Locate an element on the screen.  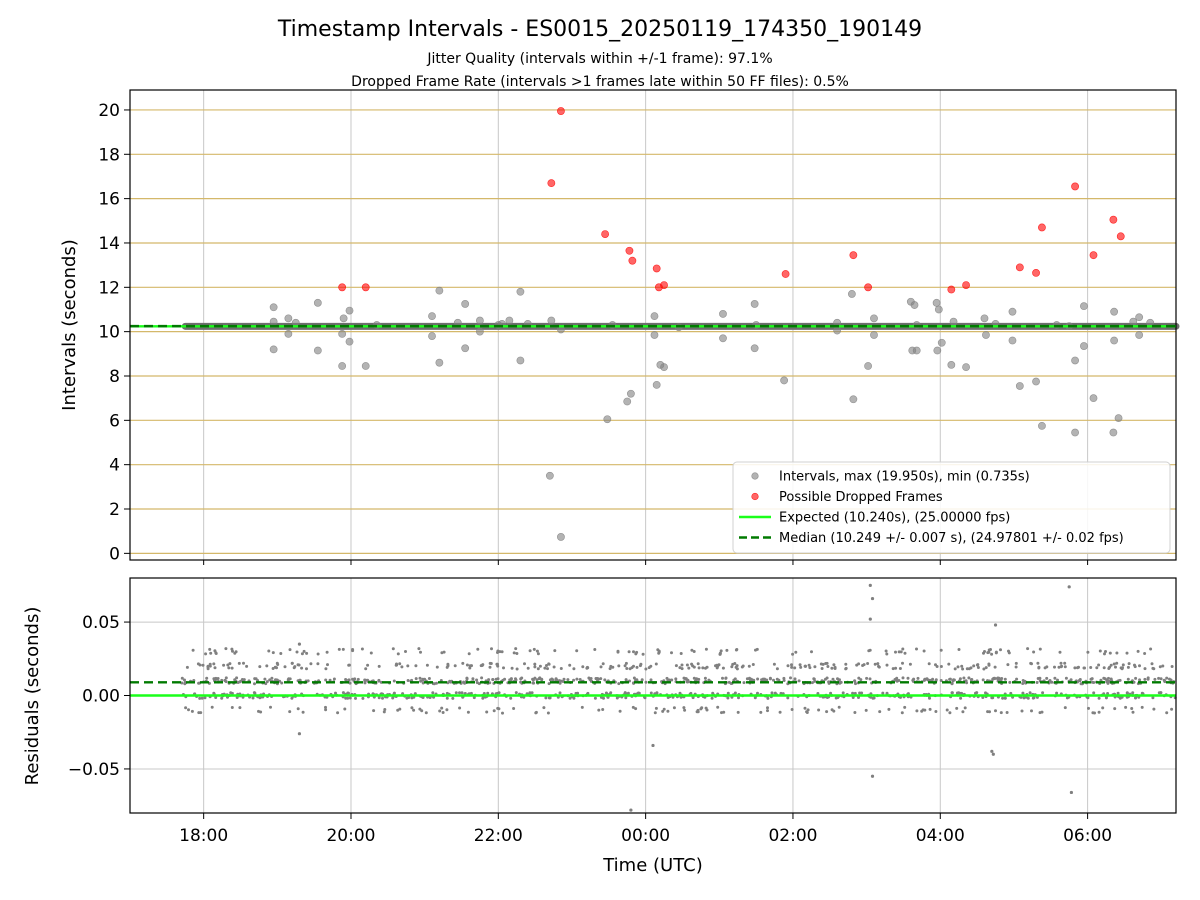
intervals-y-tick-label: 2 is located at coordinates (114, 510).